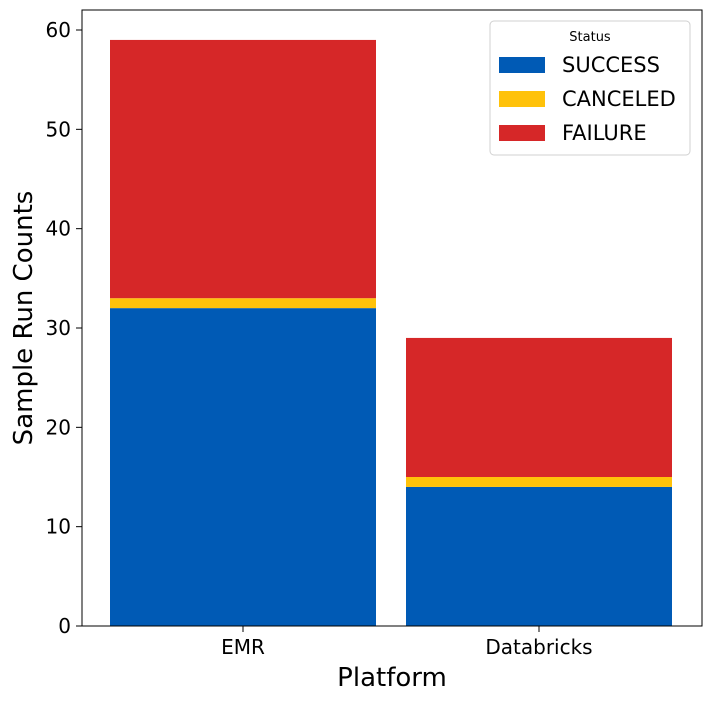 The height and width of the screenshot is (702, 711). Describe the element at coordinates (539, 556) in the screenshot. I see `bar-segment-databricks-success` at that location.